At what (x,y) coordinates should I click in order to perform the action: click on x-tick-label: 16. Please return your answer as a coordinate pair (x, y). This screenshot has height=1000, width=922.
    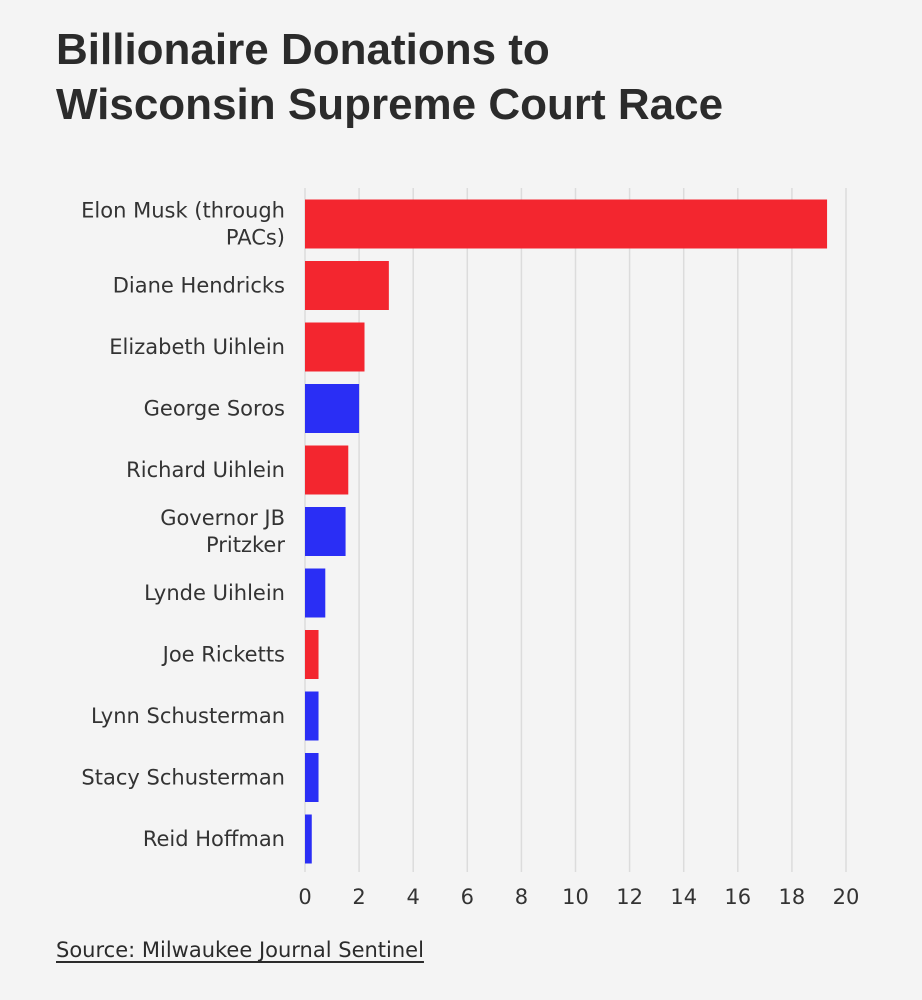
    Looking at the image, I should click on (737, 897).